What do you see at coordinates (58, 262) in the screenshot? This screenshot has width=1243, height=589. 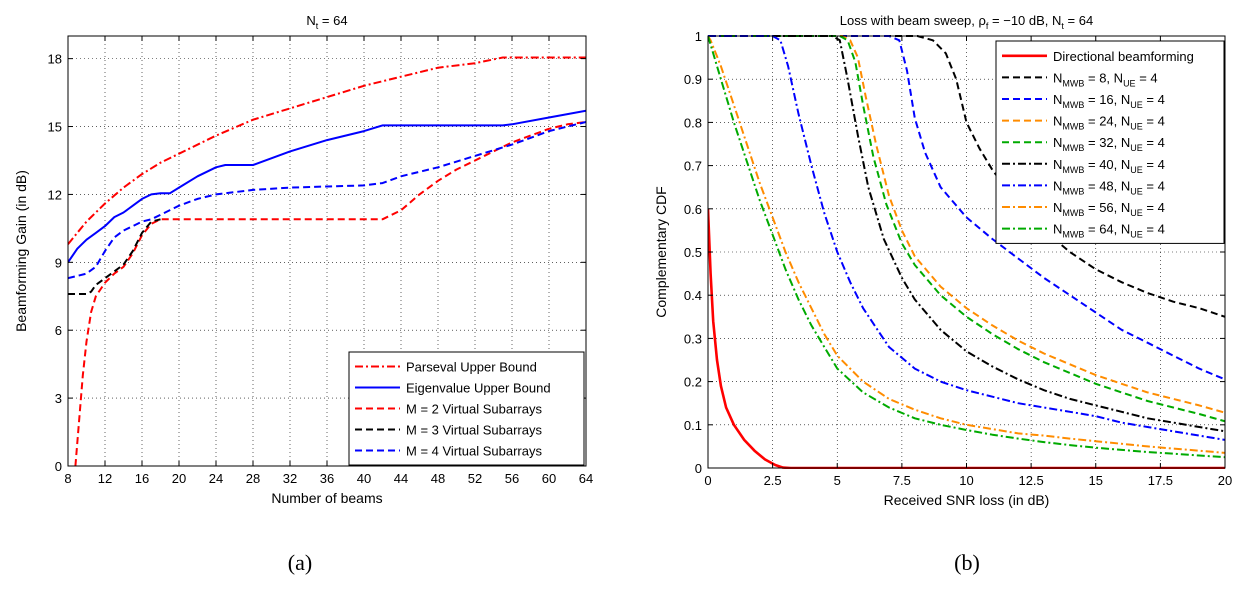 I see `chart-a-y-tick-label: 9` at bounding box center [58, 262].